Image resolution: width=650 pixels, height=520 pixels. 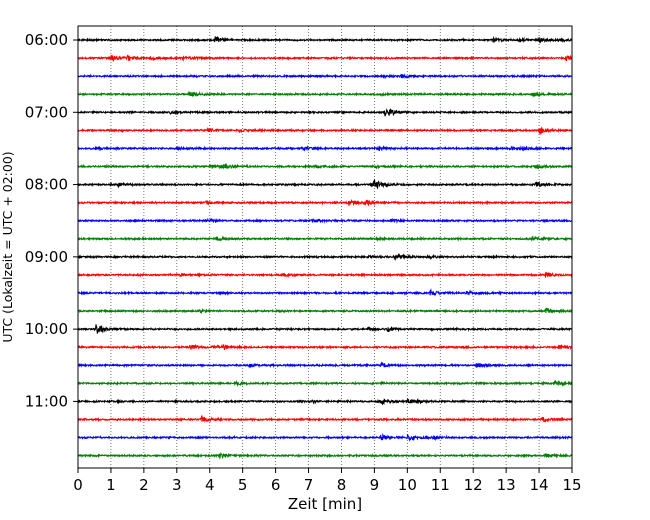 I want to click on y-tick-label: 10:00, so click(x=46, y=329).